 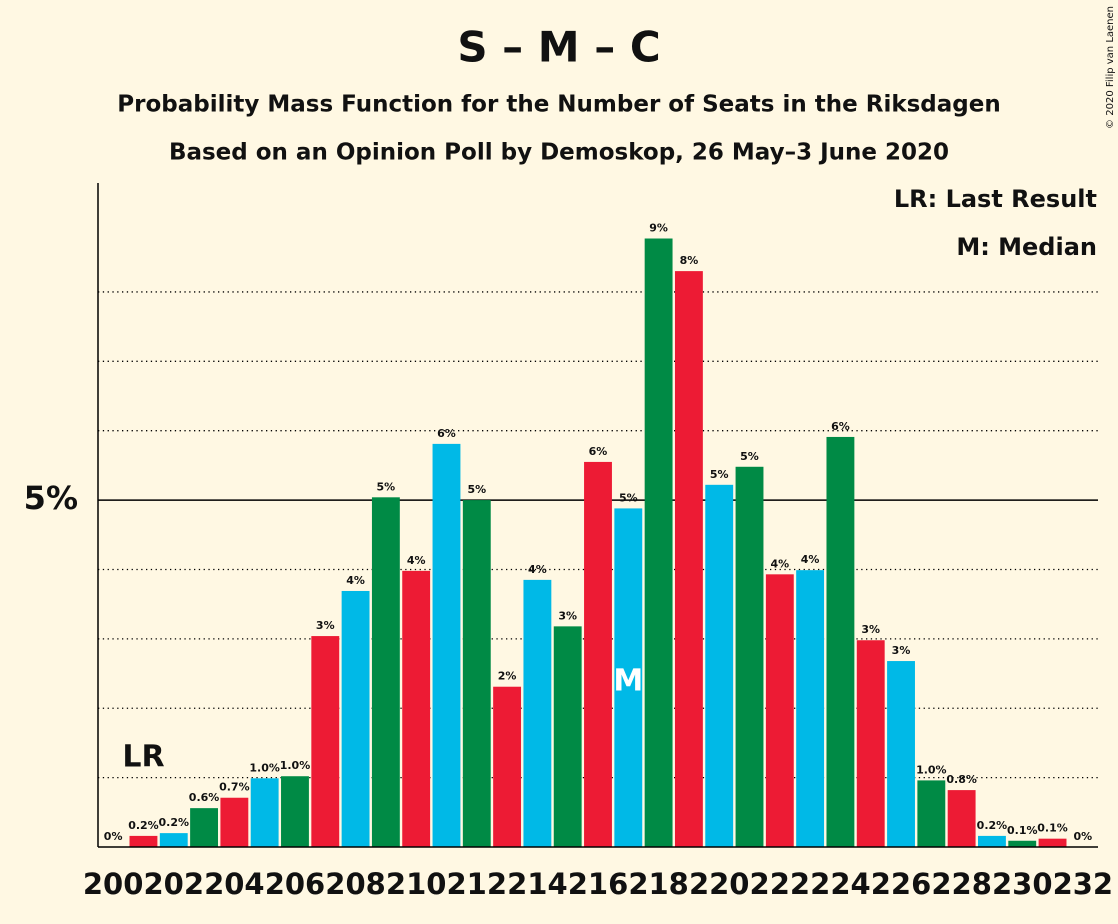 I want to click on x-tick-label: 212, so click(x=477, y=884).